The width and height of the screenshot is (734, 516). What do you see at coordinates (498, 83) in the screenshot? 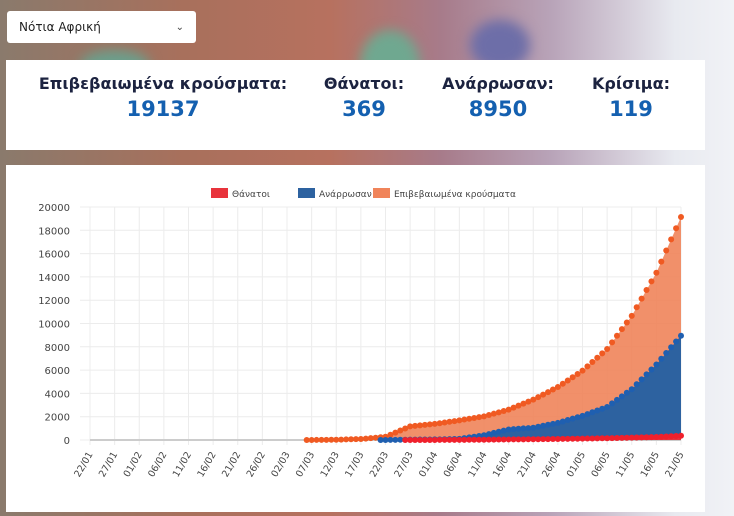
I see `stat-label: Ανάρρωσαν:` at bounding box center [498, 83].